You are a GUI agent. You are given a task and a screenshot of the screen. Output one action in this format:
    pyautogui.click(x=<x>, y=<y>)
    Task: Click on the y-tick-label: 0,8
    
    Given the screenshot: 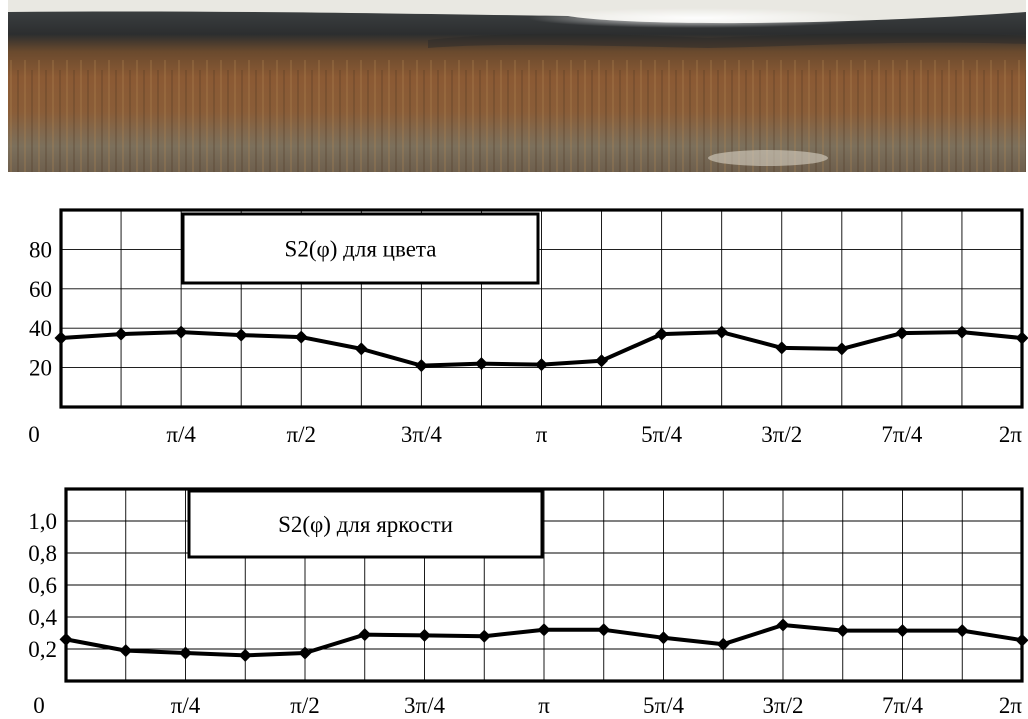 What is the action you would take?
    pyautogui.click(x=42, y=553)
    